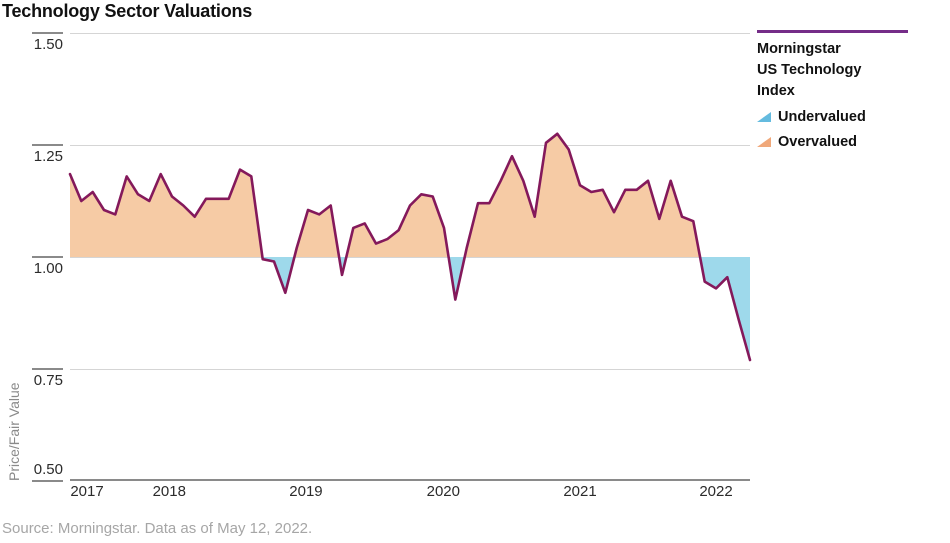 The image size is (950, 543). What do you see at coordinates (14, 431) in the screenshot?
I see `y-axis-title: Price/Fair Value` at bounding box center [14, 431].